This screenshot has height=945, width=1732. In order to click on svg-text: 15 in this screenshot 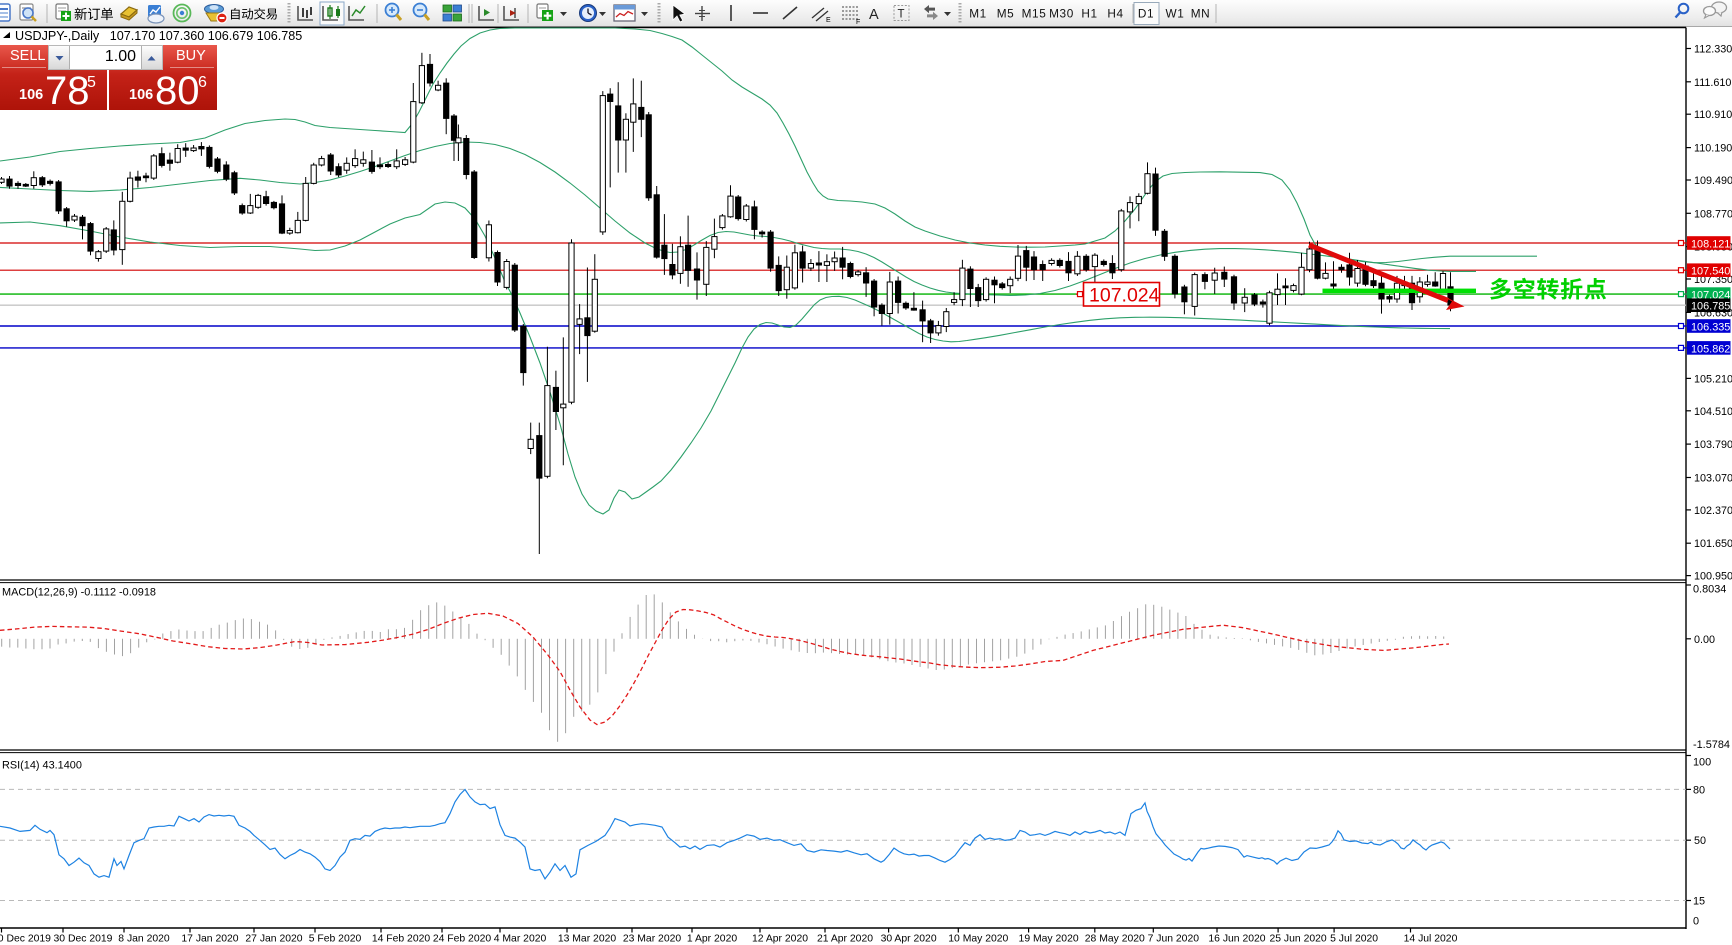, I will do `click(1699, 902)`.